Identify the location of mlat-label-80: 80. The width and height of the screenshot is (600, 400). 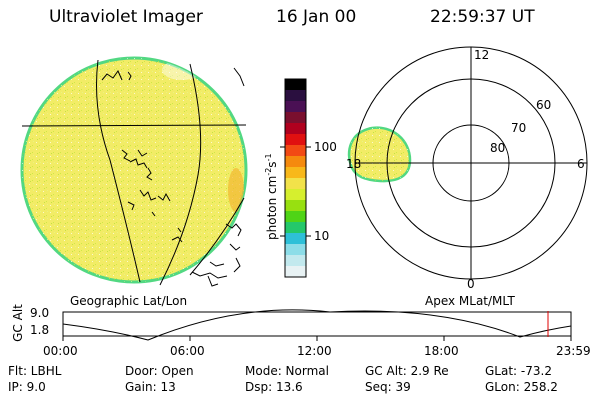
(498, 148).